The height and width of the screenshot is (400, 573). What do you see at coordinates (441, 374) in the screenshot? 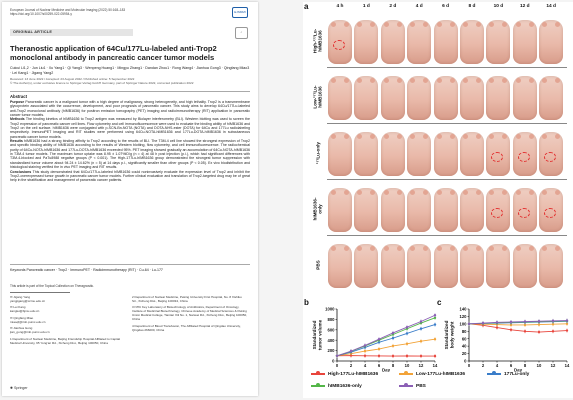
I see `legend-label: Low-177Lu-hIMB1636` at bounding box center [441, 374].